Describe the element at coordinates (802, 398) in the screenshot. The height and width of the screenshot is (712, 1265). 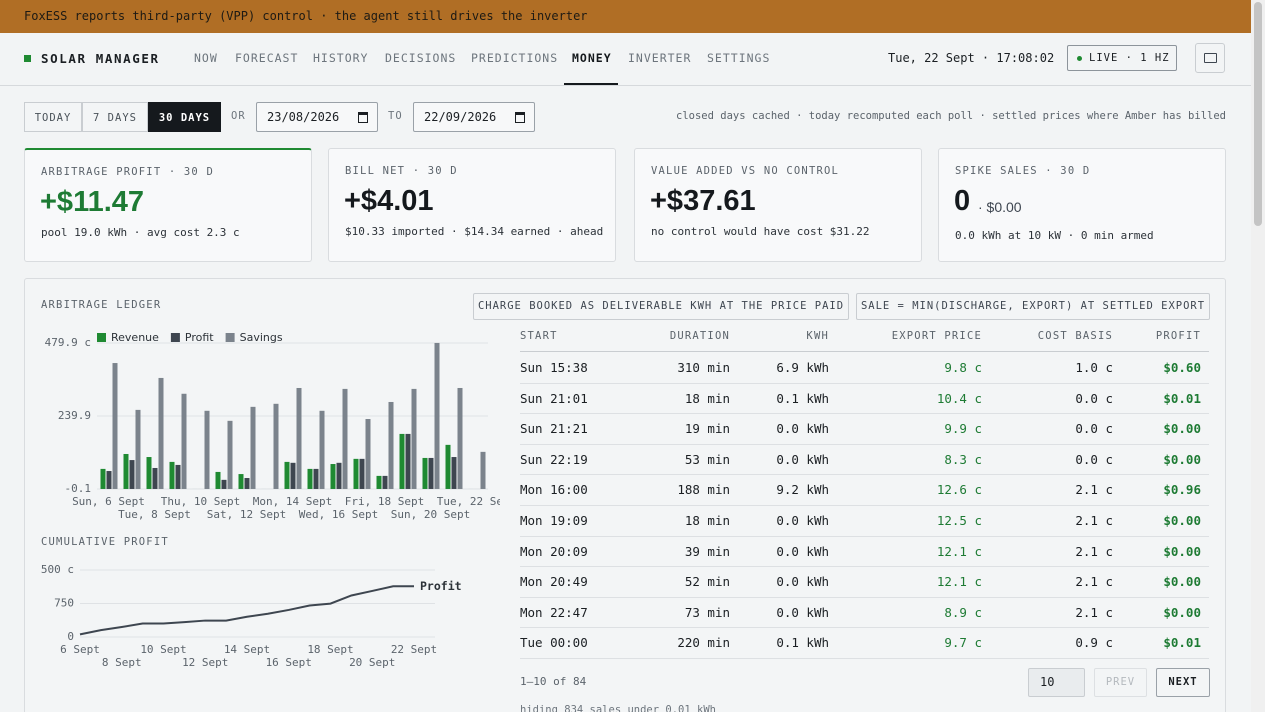
I see `table-cell: 0.1 kWh` at that location.